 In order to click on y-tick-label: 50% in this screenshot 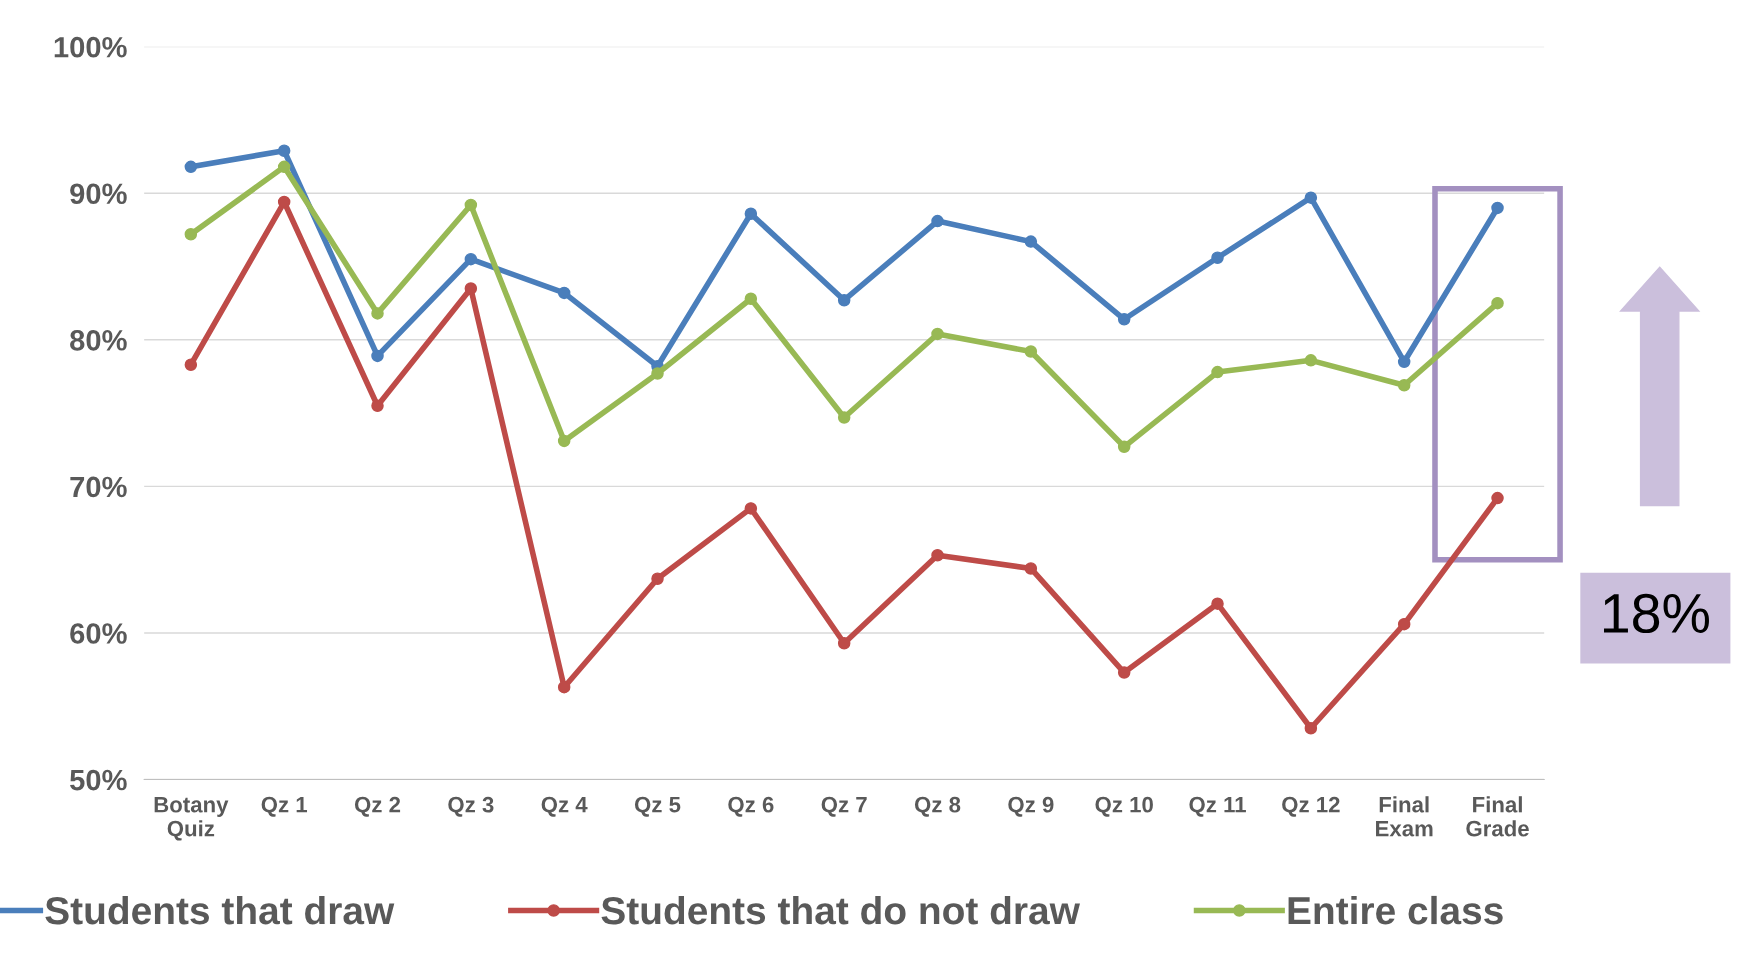, I will do `click(98, 780)`.